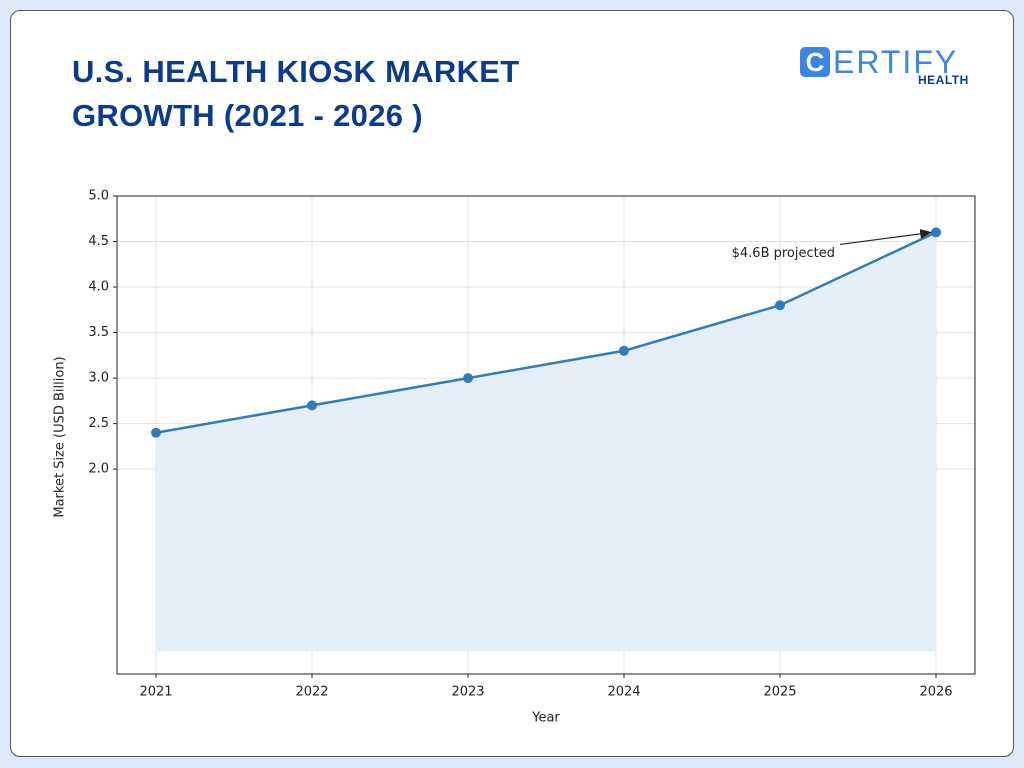  I want to click on y-tick-label: 4.5, so click(98, 241).